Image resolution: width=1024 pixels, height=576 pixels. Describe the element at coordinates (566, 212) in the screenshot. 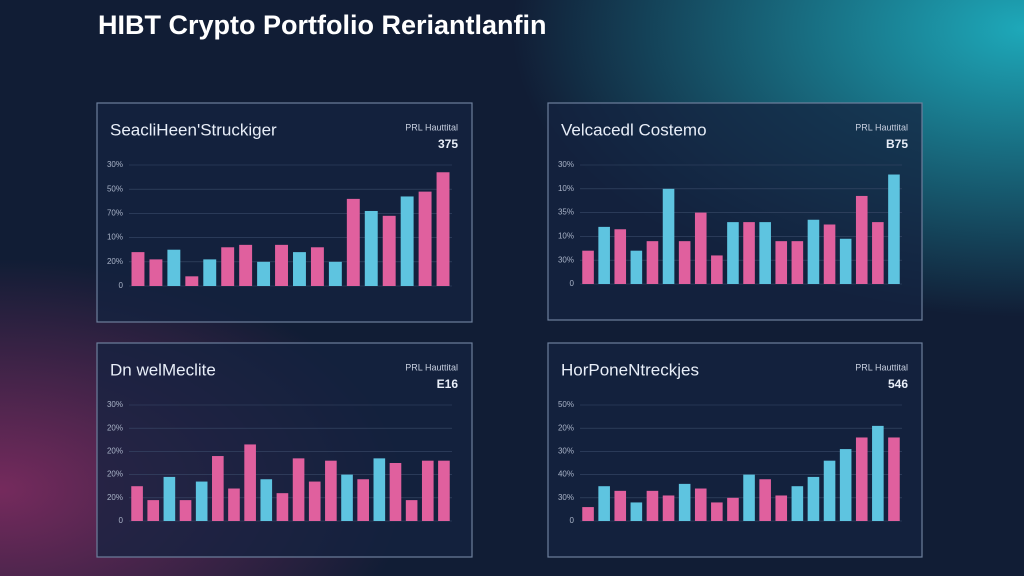

I see `y-tick-label: 35%` at that location.